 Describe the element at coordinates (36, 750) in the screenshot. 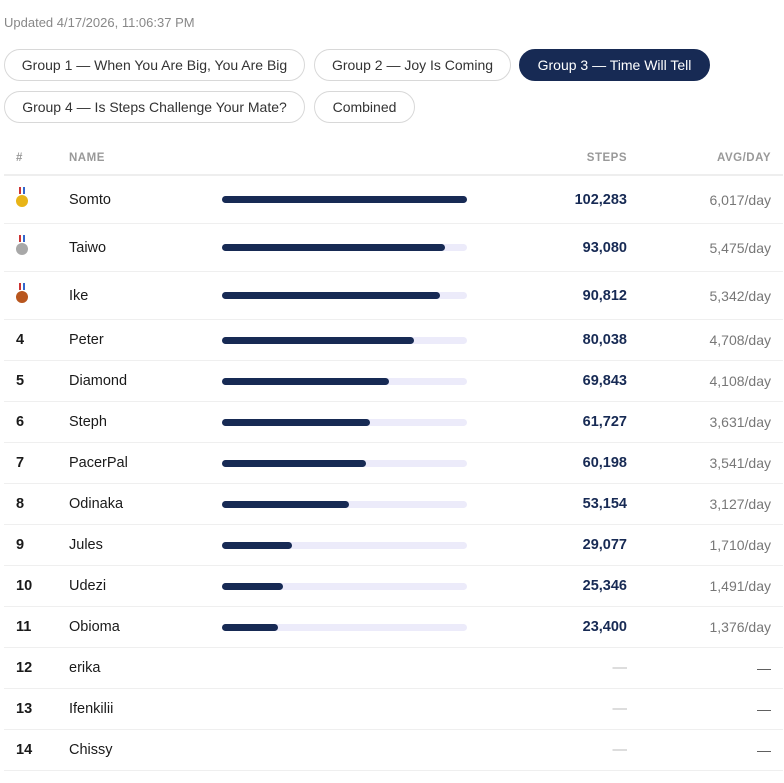

I see `rank-cell: 14` at that location.